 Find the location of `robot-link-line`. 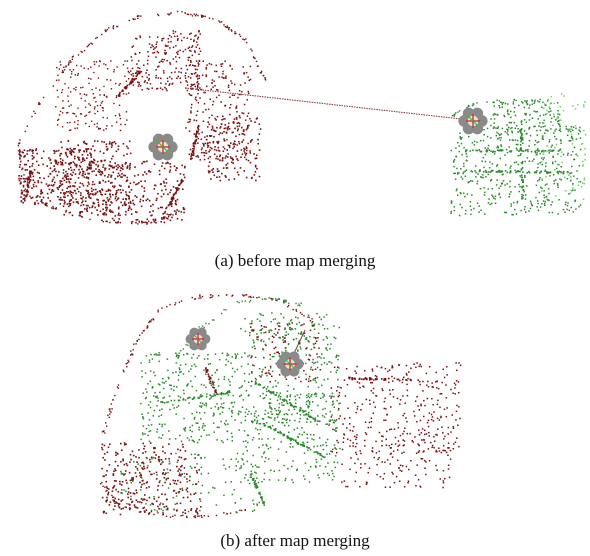

robot-link-line is located at coordinates (327, 104).